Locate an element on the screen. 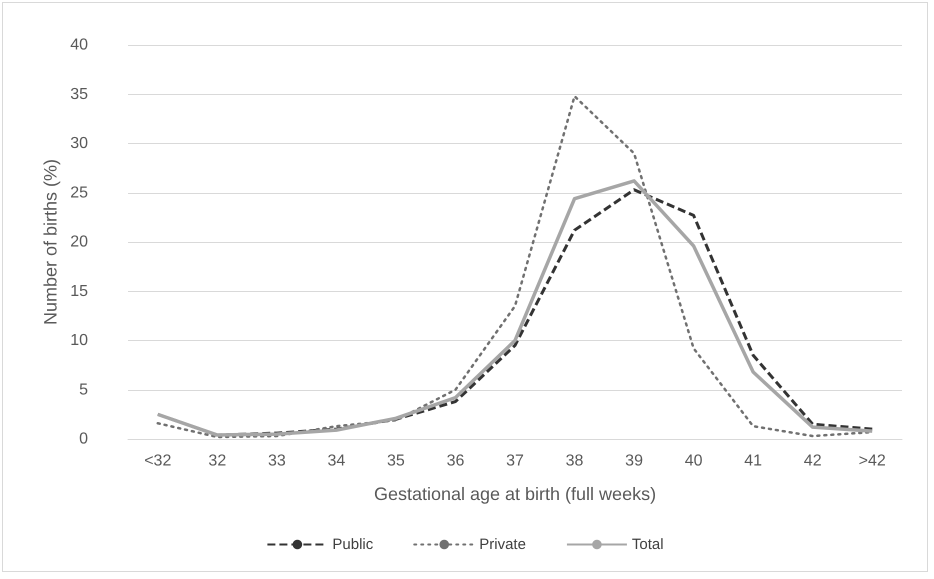 Image resolution: width=934 pixels, height=579 pixels. y-tick-label: 15 is located at coordinates (79, 291).